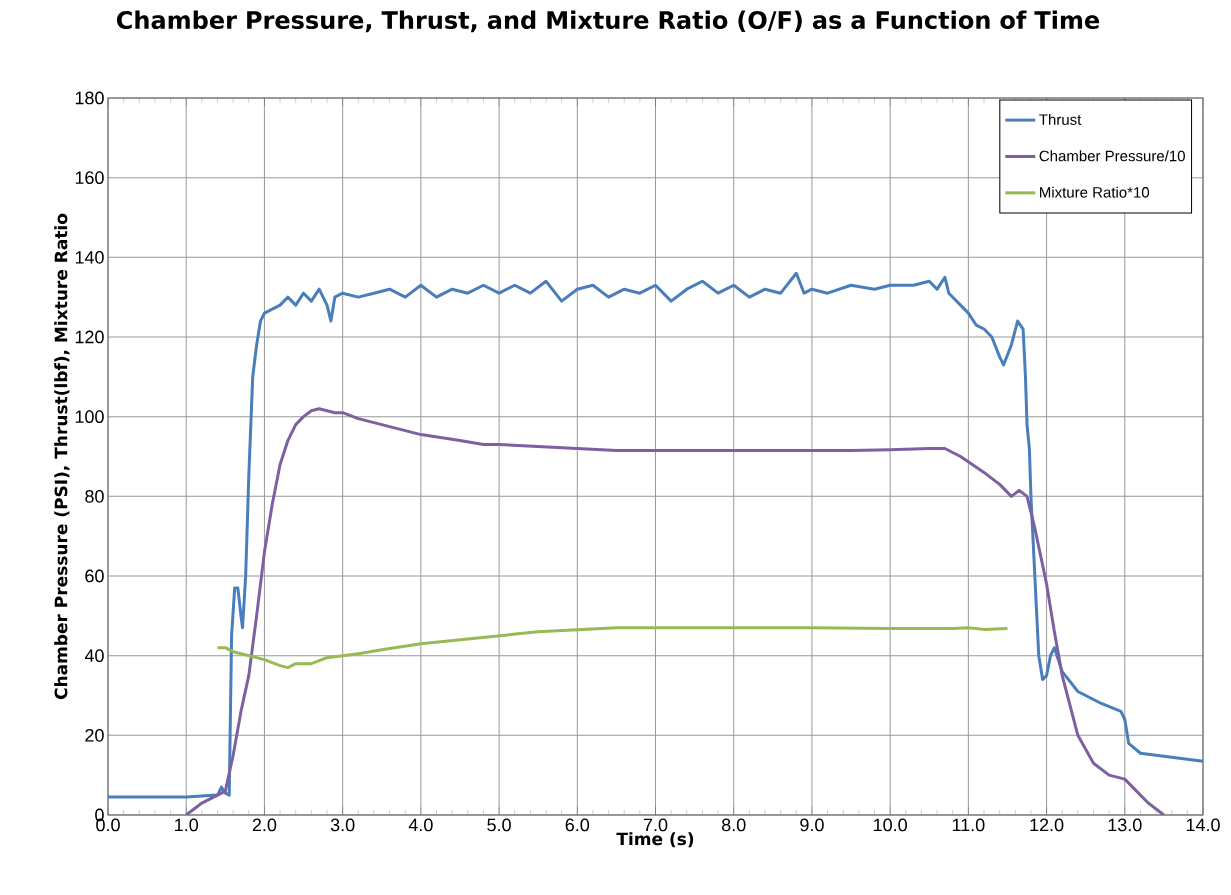 The image size is (1231, 895). I want to click on y-tick-label: 40, so click(94, 656).